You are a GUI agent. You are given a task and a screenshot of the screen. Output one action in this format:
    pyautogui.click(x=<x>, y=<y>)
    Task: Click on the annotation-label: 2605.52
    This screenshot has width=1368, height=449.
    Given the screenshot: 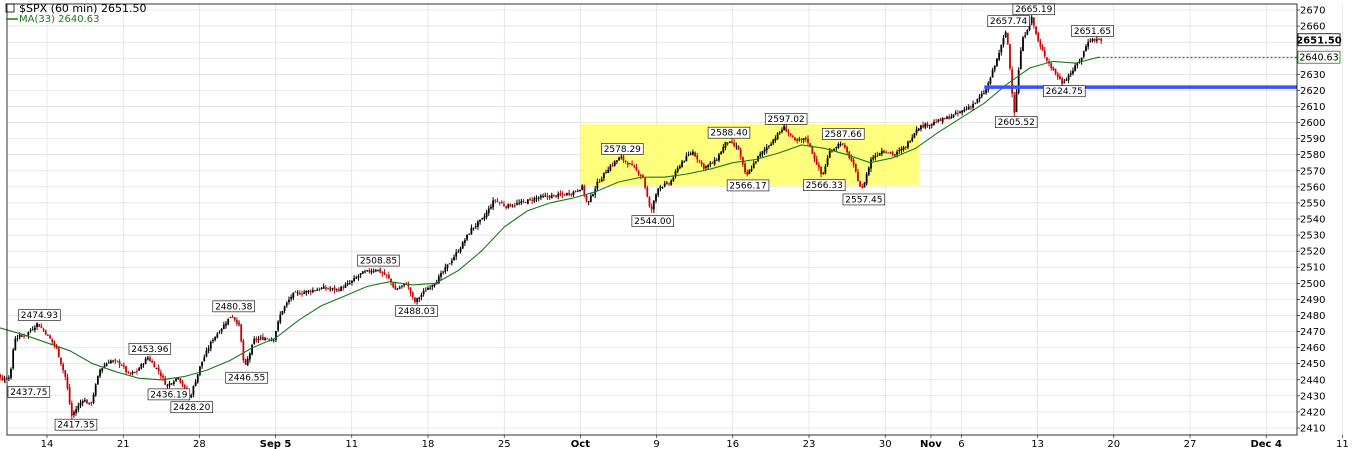 What is the action you would take?
    pyautogui.click(x=1016, y=123)
    